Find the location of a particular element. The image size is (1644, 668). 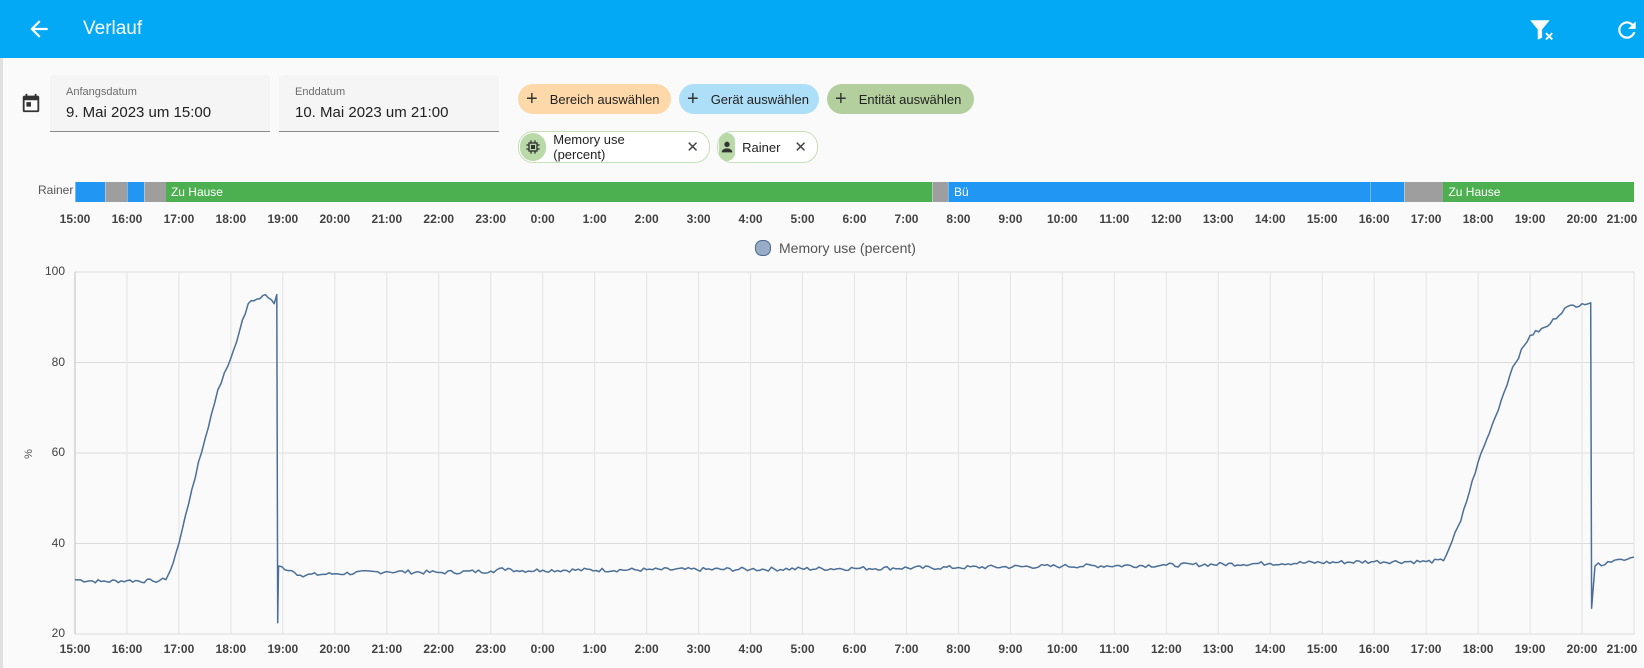

legend-label: Memory use (percent) is located at coordinates (847, 248).